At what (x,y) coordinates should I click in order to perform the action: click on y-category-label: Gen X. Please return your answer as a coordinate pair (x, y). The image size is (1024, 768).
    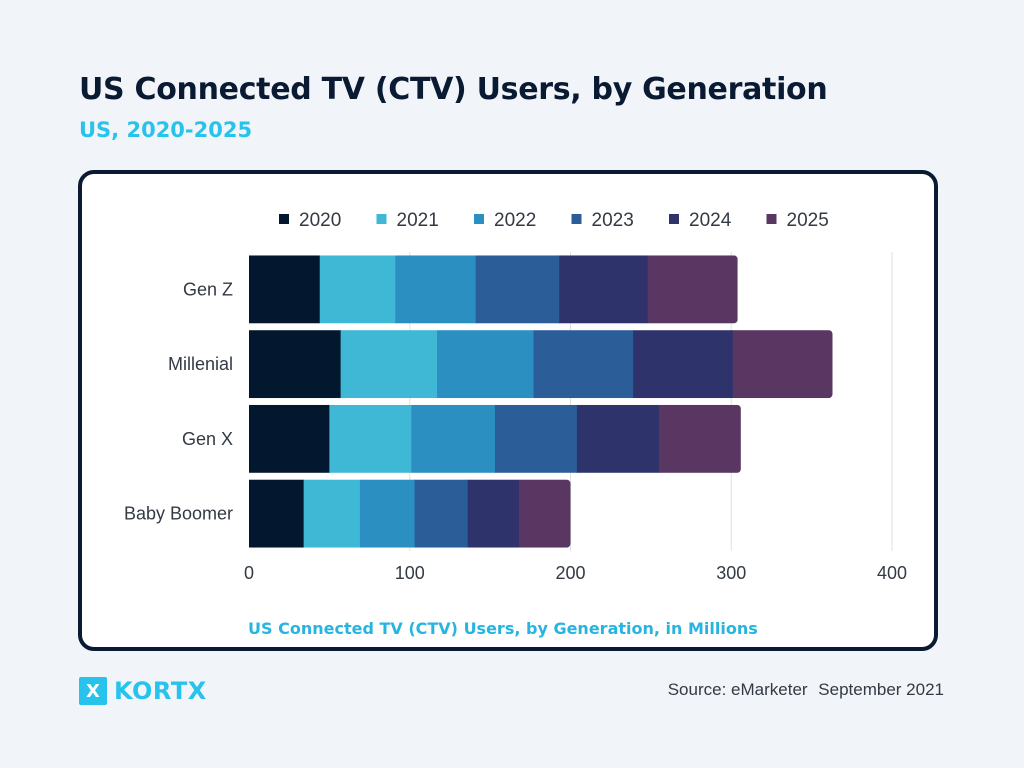
    Looking at the image, I should click on (207, 439).